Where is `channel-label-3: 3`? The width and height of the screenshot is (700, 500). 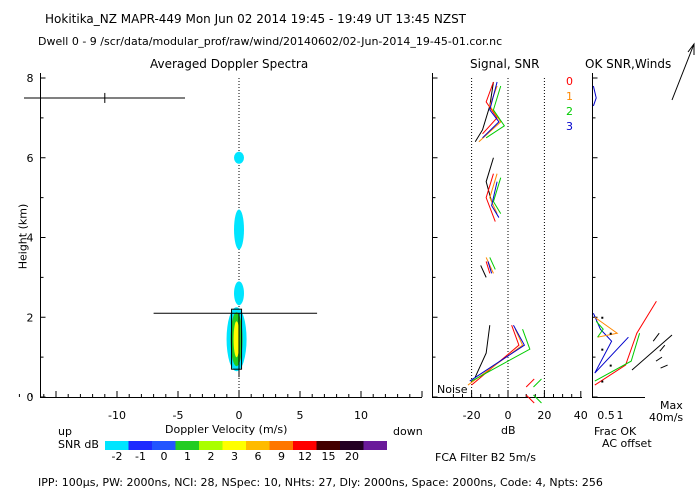
channel-label-3: 3 is located at coordinates (569, 126).